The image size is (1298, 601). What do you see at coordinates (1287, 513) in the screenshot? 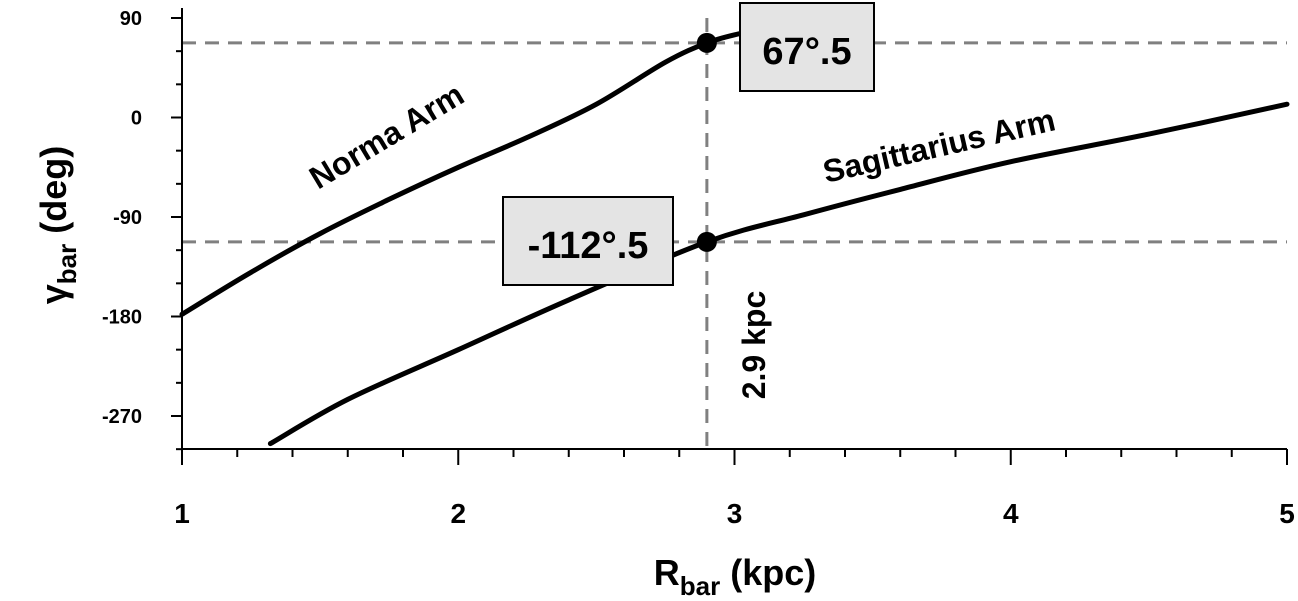
I see `x-tick-label: 5` at bounding box center [1287, 513].